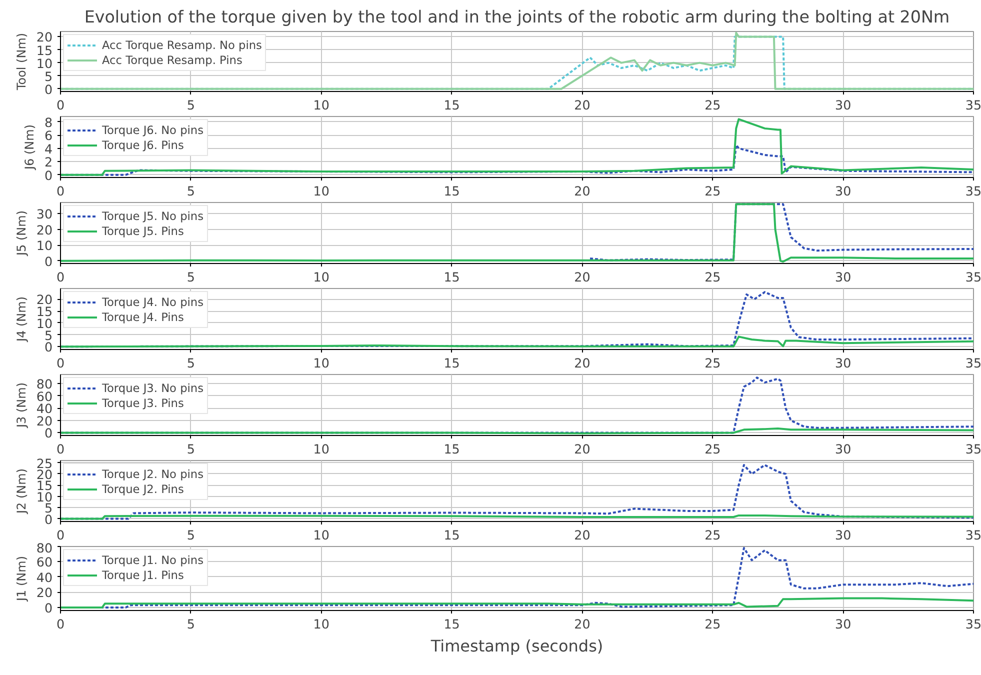 The image size is (981, 675). What do you see at coordinates (21, 405) in the screenshot?
I see `y-axis-title: J3 (Nm)` at bounding box center [21, 405].